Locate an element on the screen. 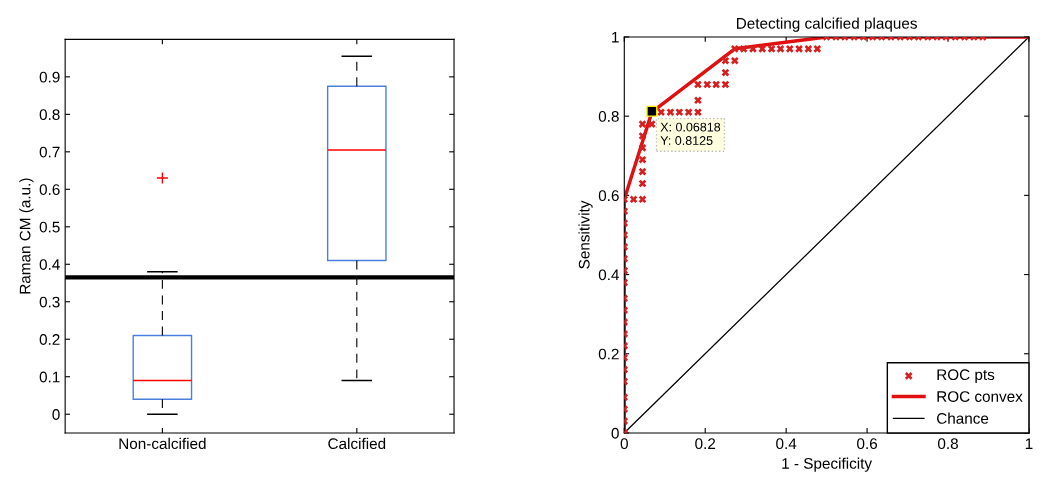  legend-label: ROC pts is located at coordinates (966, 376).